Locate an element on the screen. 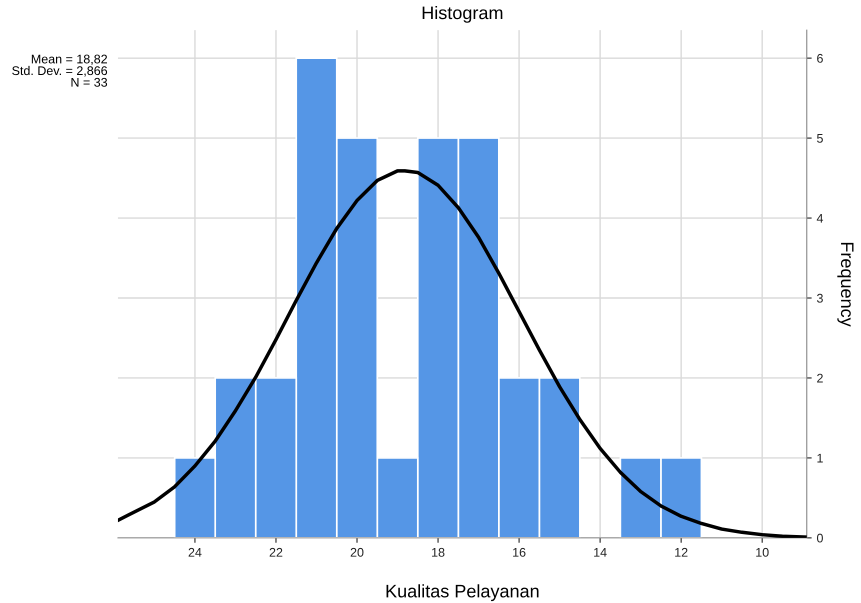 The width and height of the screenshot is (861, 603). x-tick-label: 10 is located at coordinates (762, 552).